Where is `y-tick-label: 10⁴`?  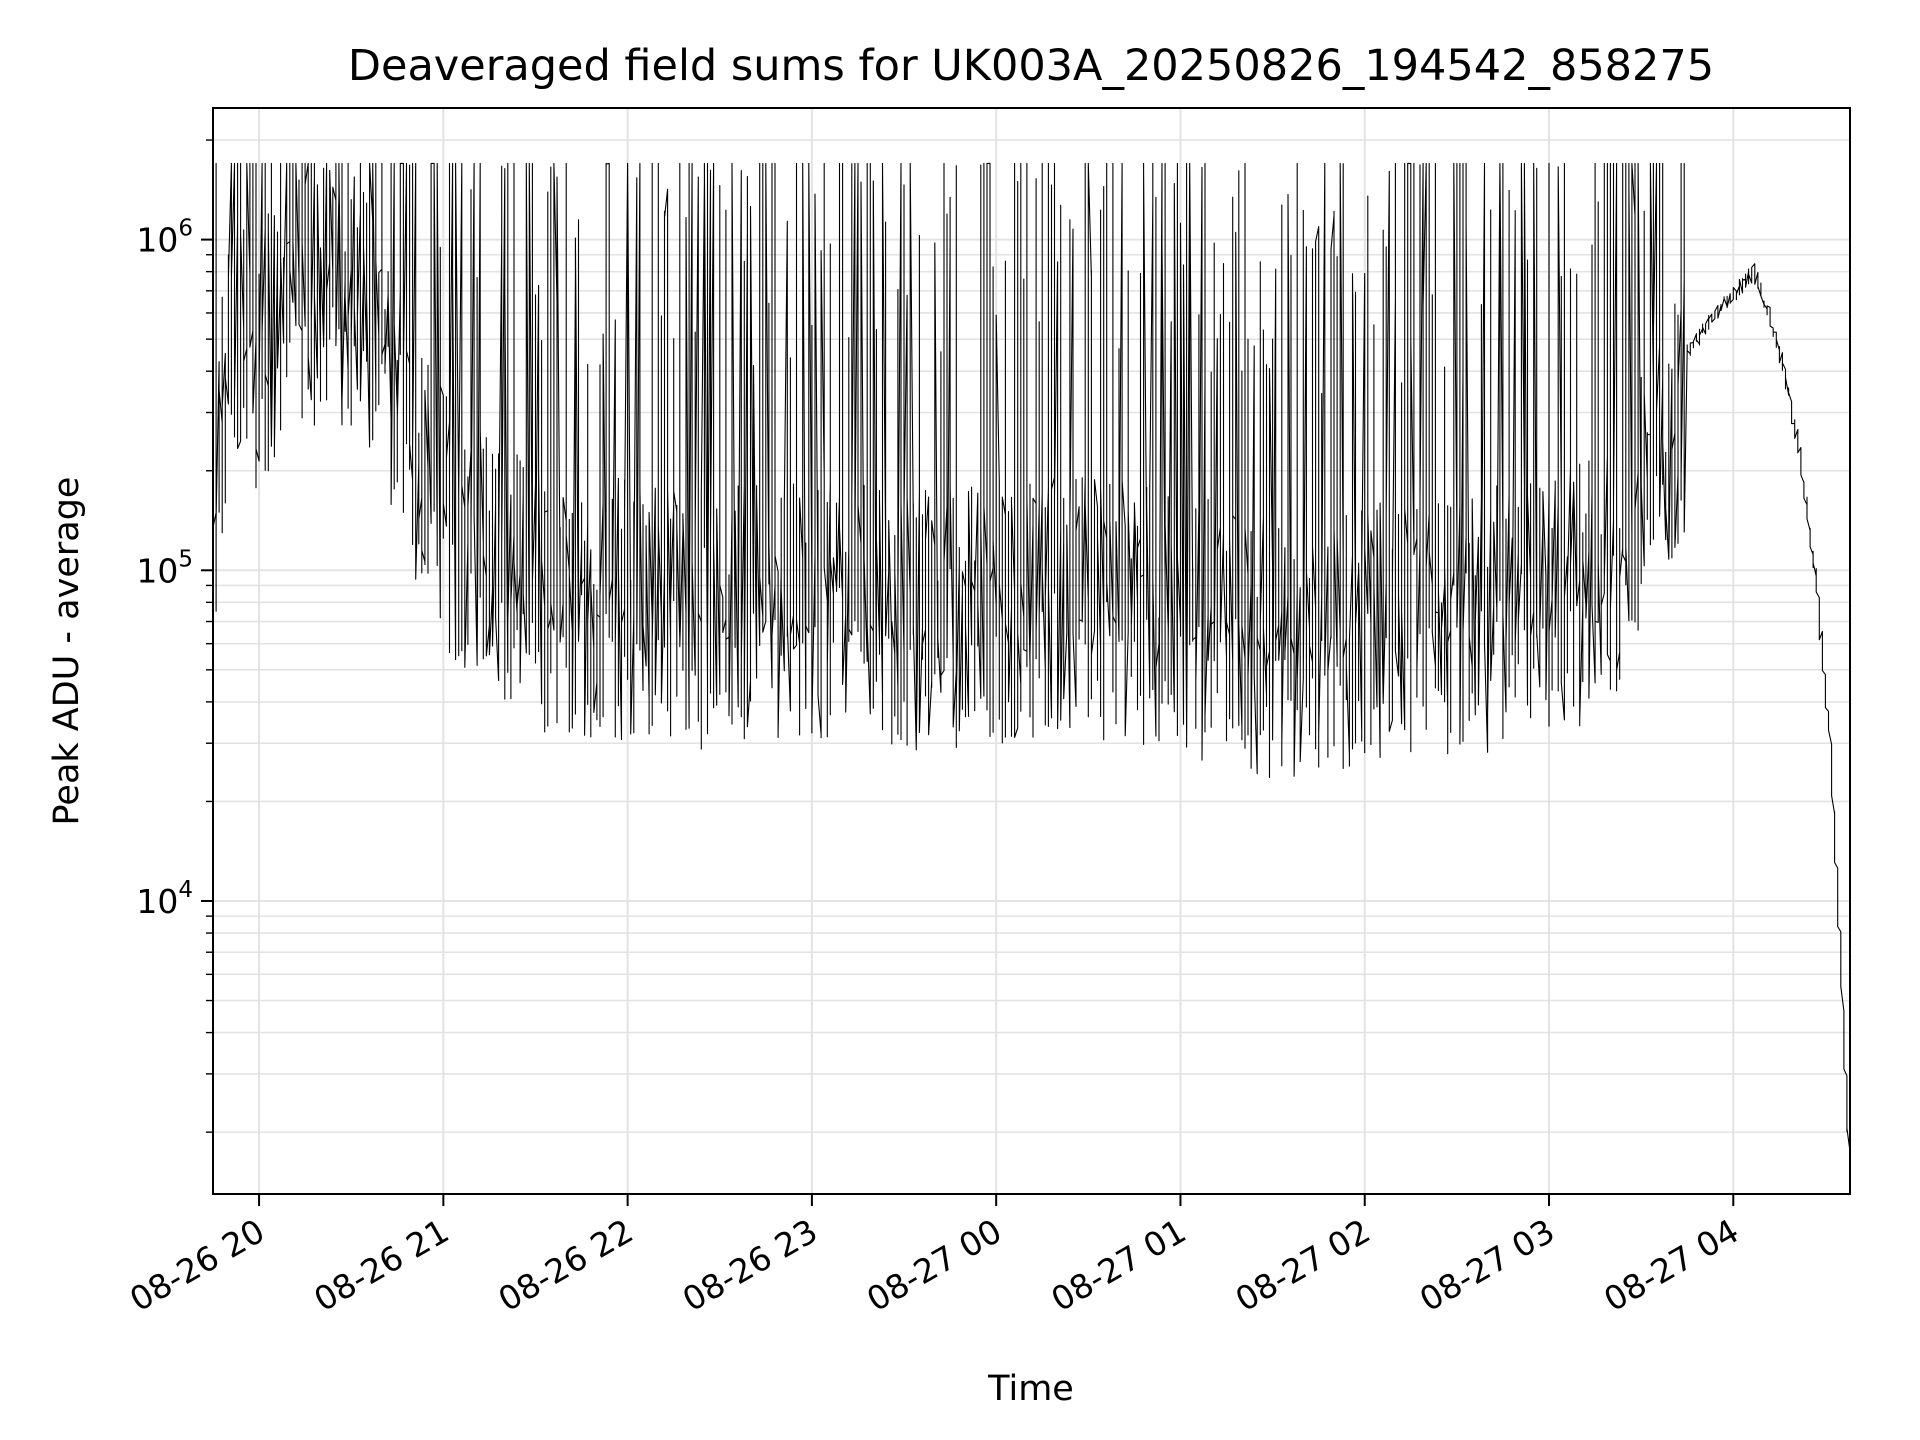
y-tick-label: 10⁴ is located at coordinates (164, 899).